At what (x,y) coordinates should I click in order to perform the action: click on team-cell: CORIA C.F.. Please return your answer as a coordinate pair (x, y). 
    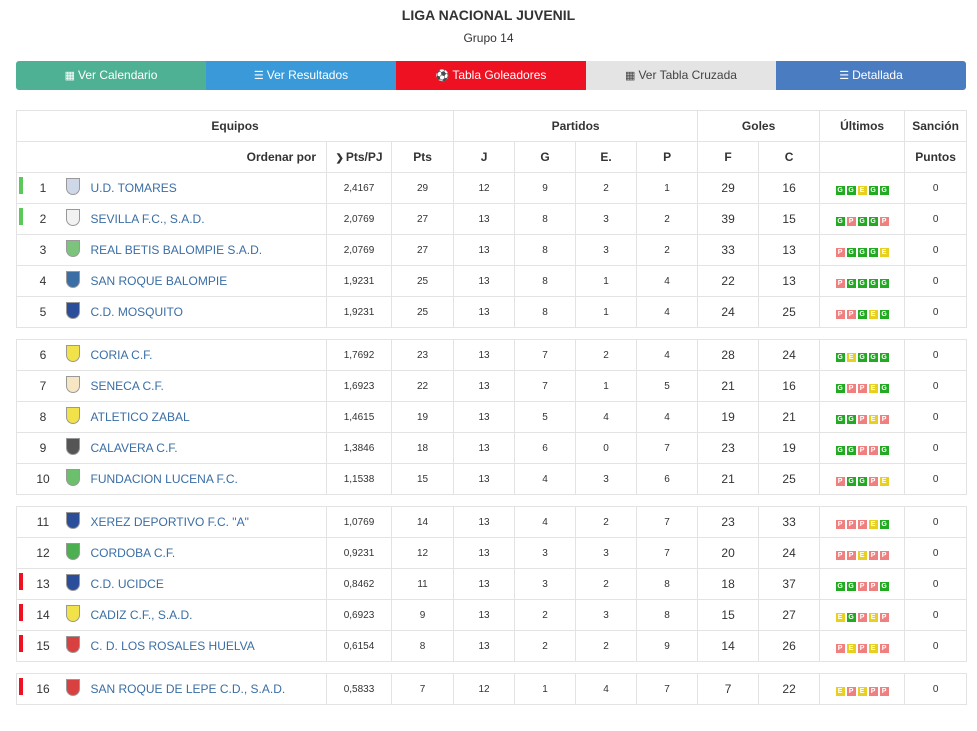
    Looking at the image, I should click on (207, 355).